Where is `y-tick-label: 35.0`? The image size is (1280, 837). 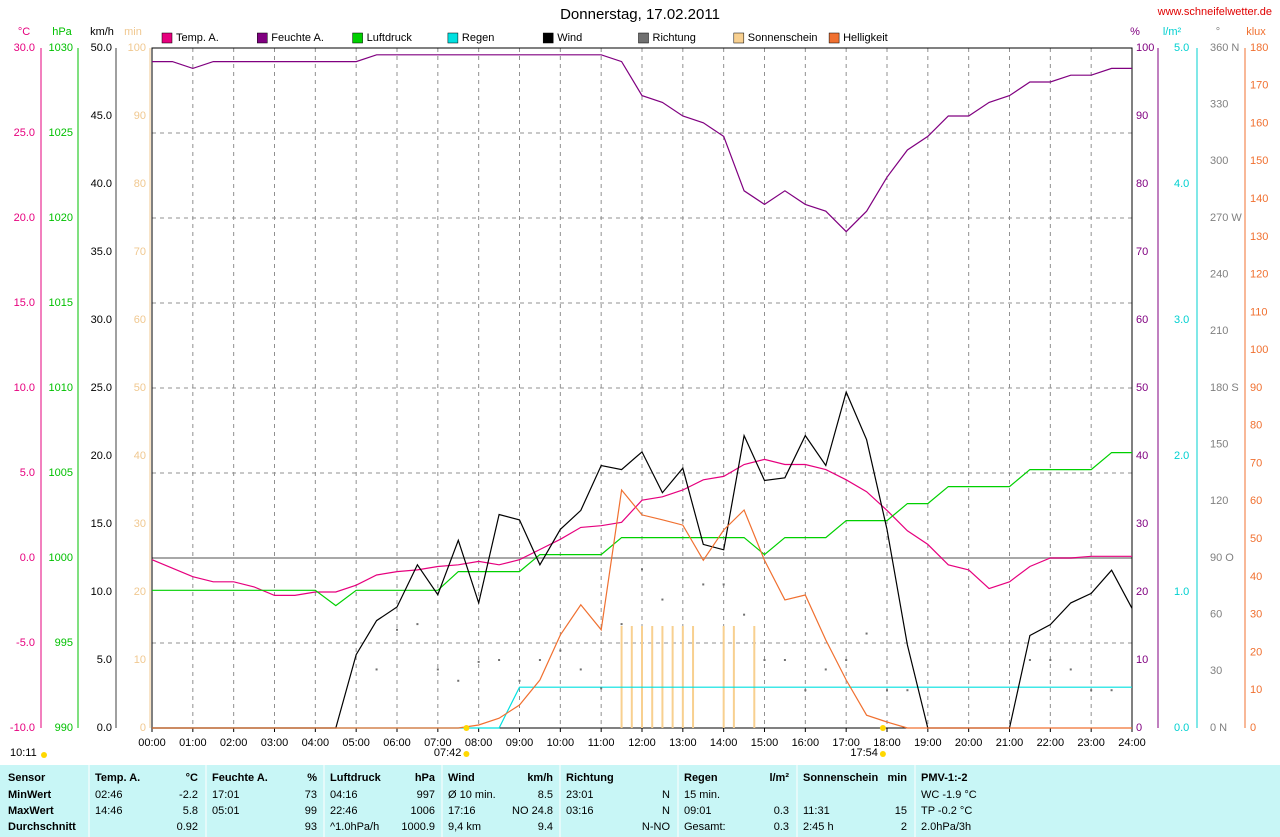 y-tick-label: 35.0 is located at coordinates (101, 252).